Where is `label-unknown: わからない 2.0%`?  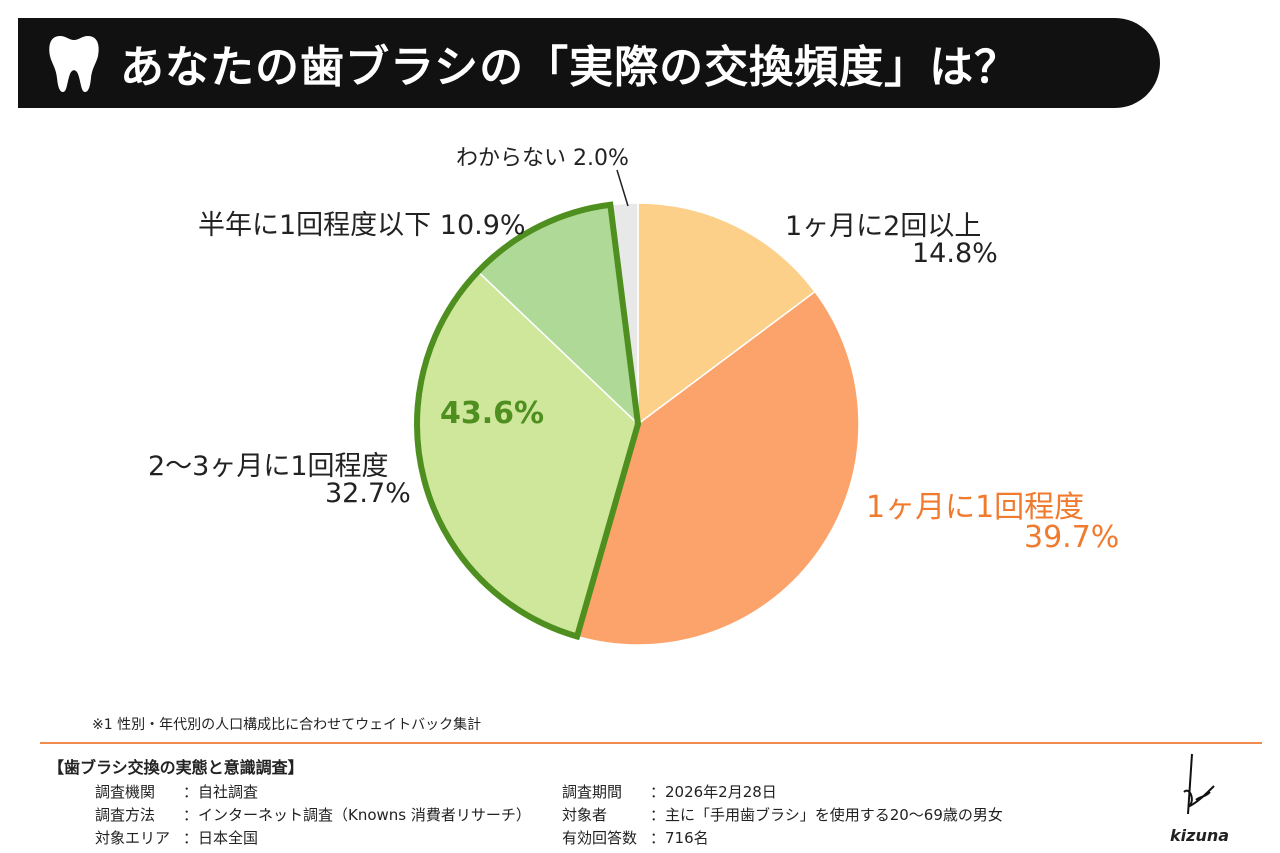
label-unknown: わからない 2.0% is located at coordinates (542, 158).